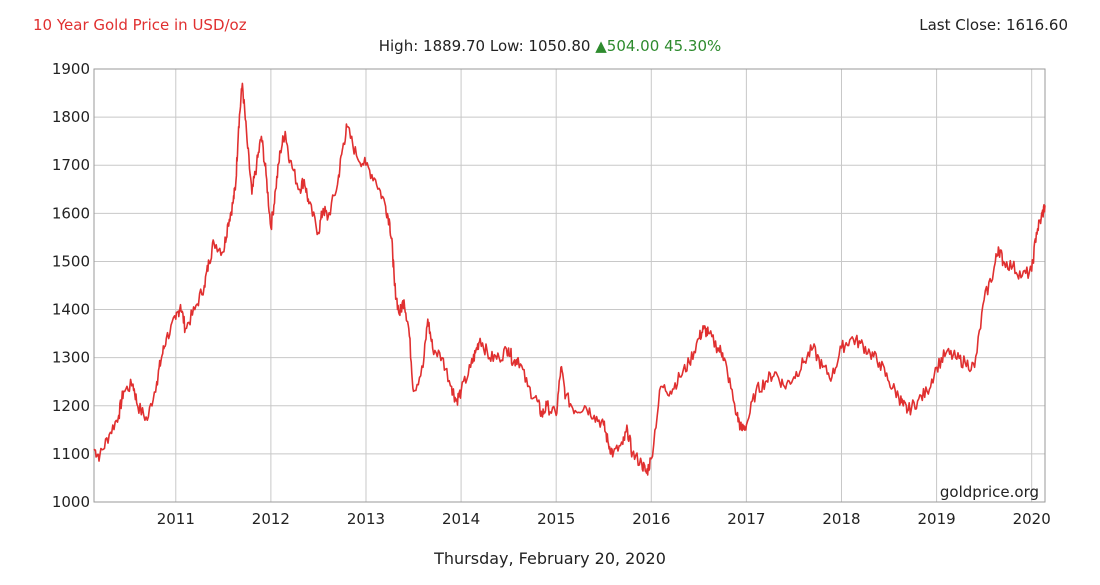  Describe the element at coordinates (71, 69) in the screenshot. I see `y-tick-label: 1900` at that location.